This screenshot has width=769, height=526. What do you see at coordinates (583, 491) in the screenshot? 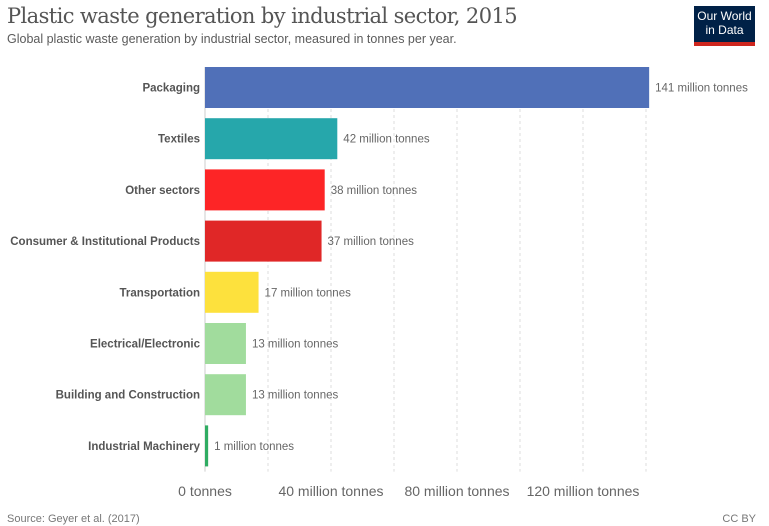
I see `x-tick-label: 120 million tonnes` at bounding box center [583, 491].